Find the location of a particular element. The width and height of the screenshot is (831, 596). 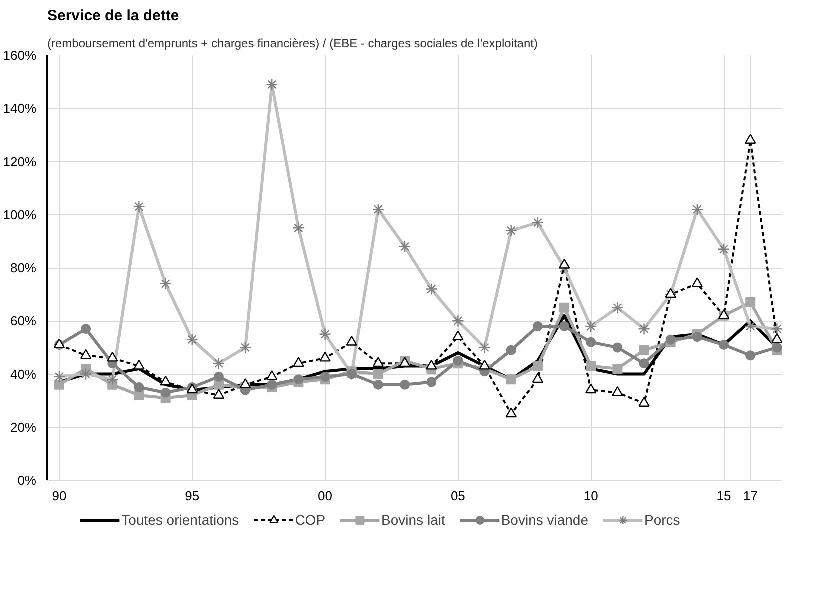

x-tick-label: 17 is located at coordinates (750, 496).